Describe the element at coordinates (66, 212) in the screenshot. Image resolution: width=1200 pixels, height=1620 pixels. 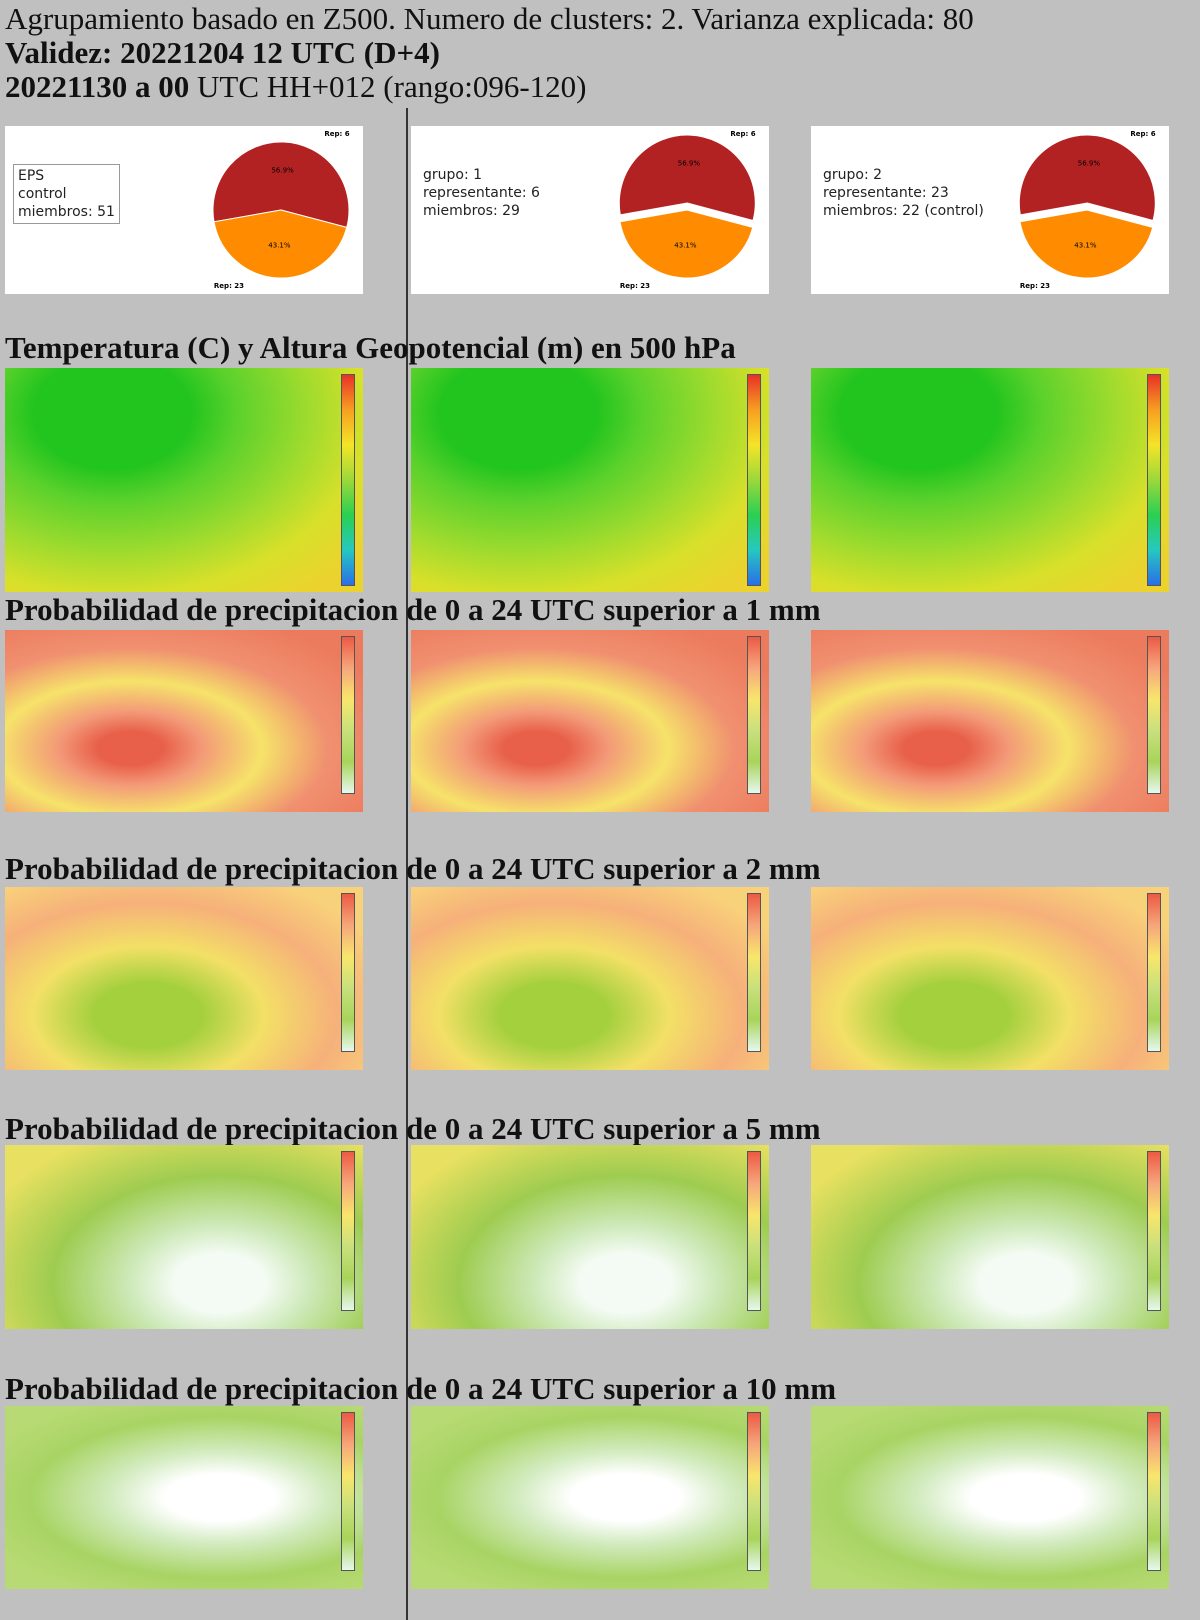
I see `panel-line: miembros: 51` at that location.